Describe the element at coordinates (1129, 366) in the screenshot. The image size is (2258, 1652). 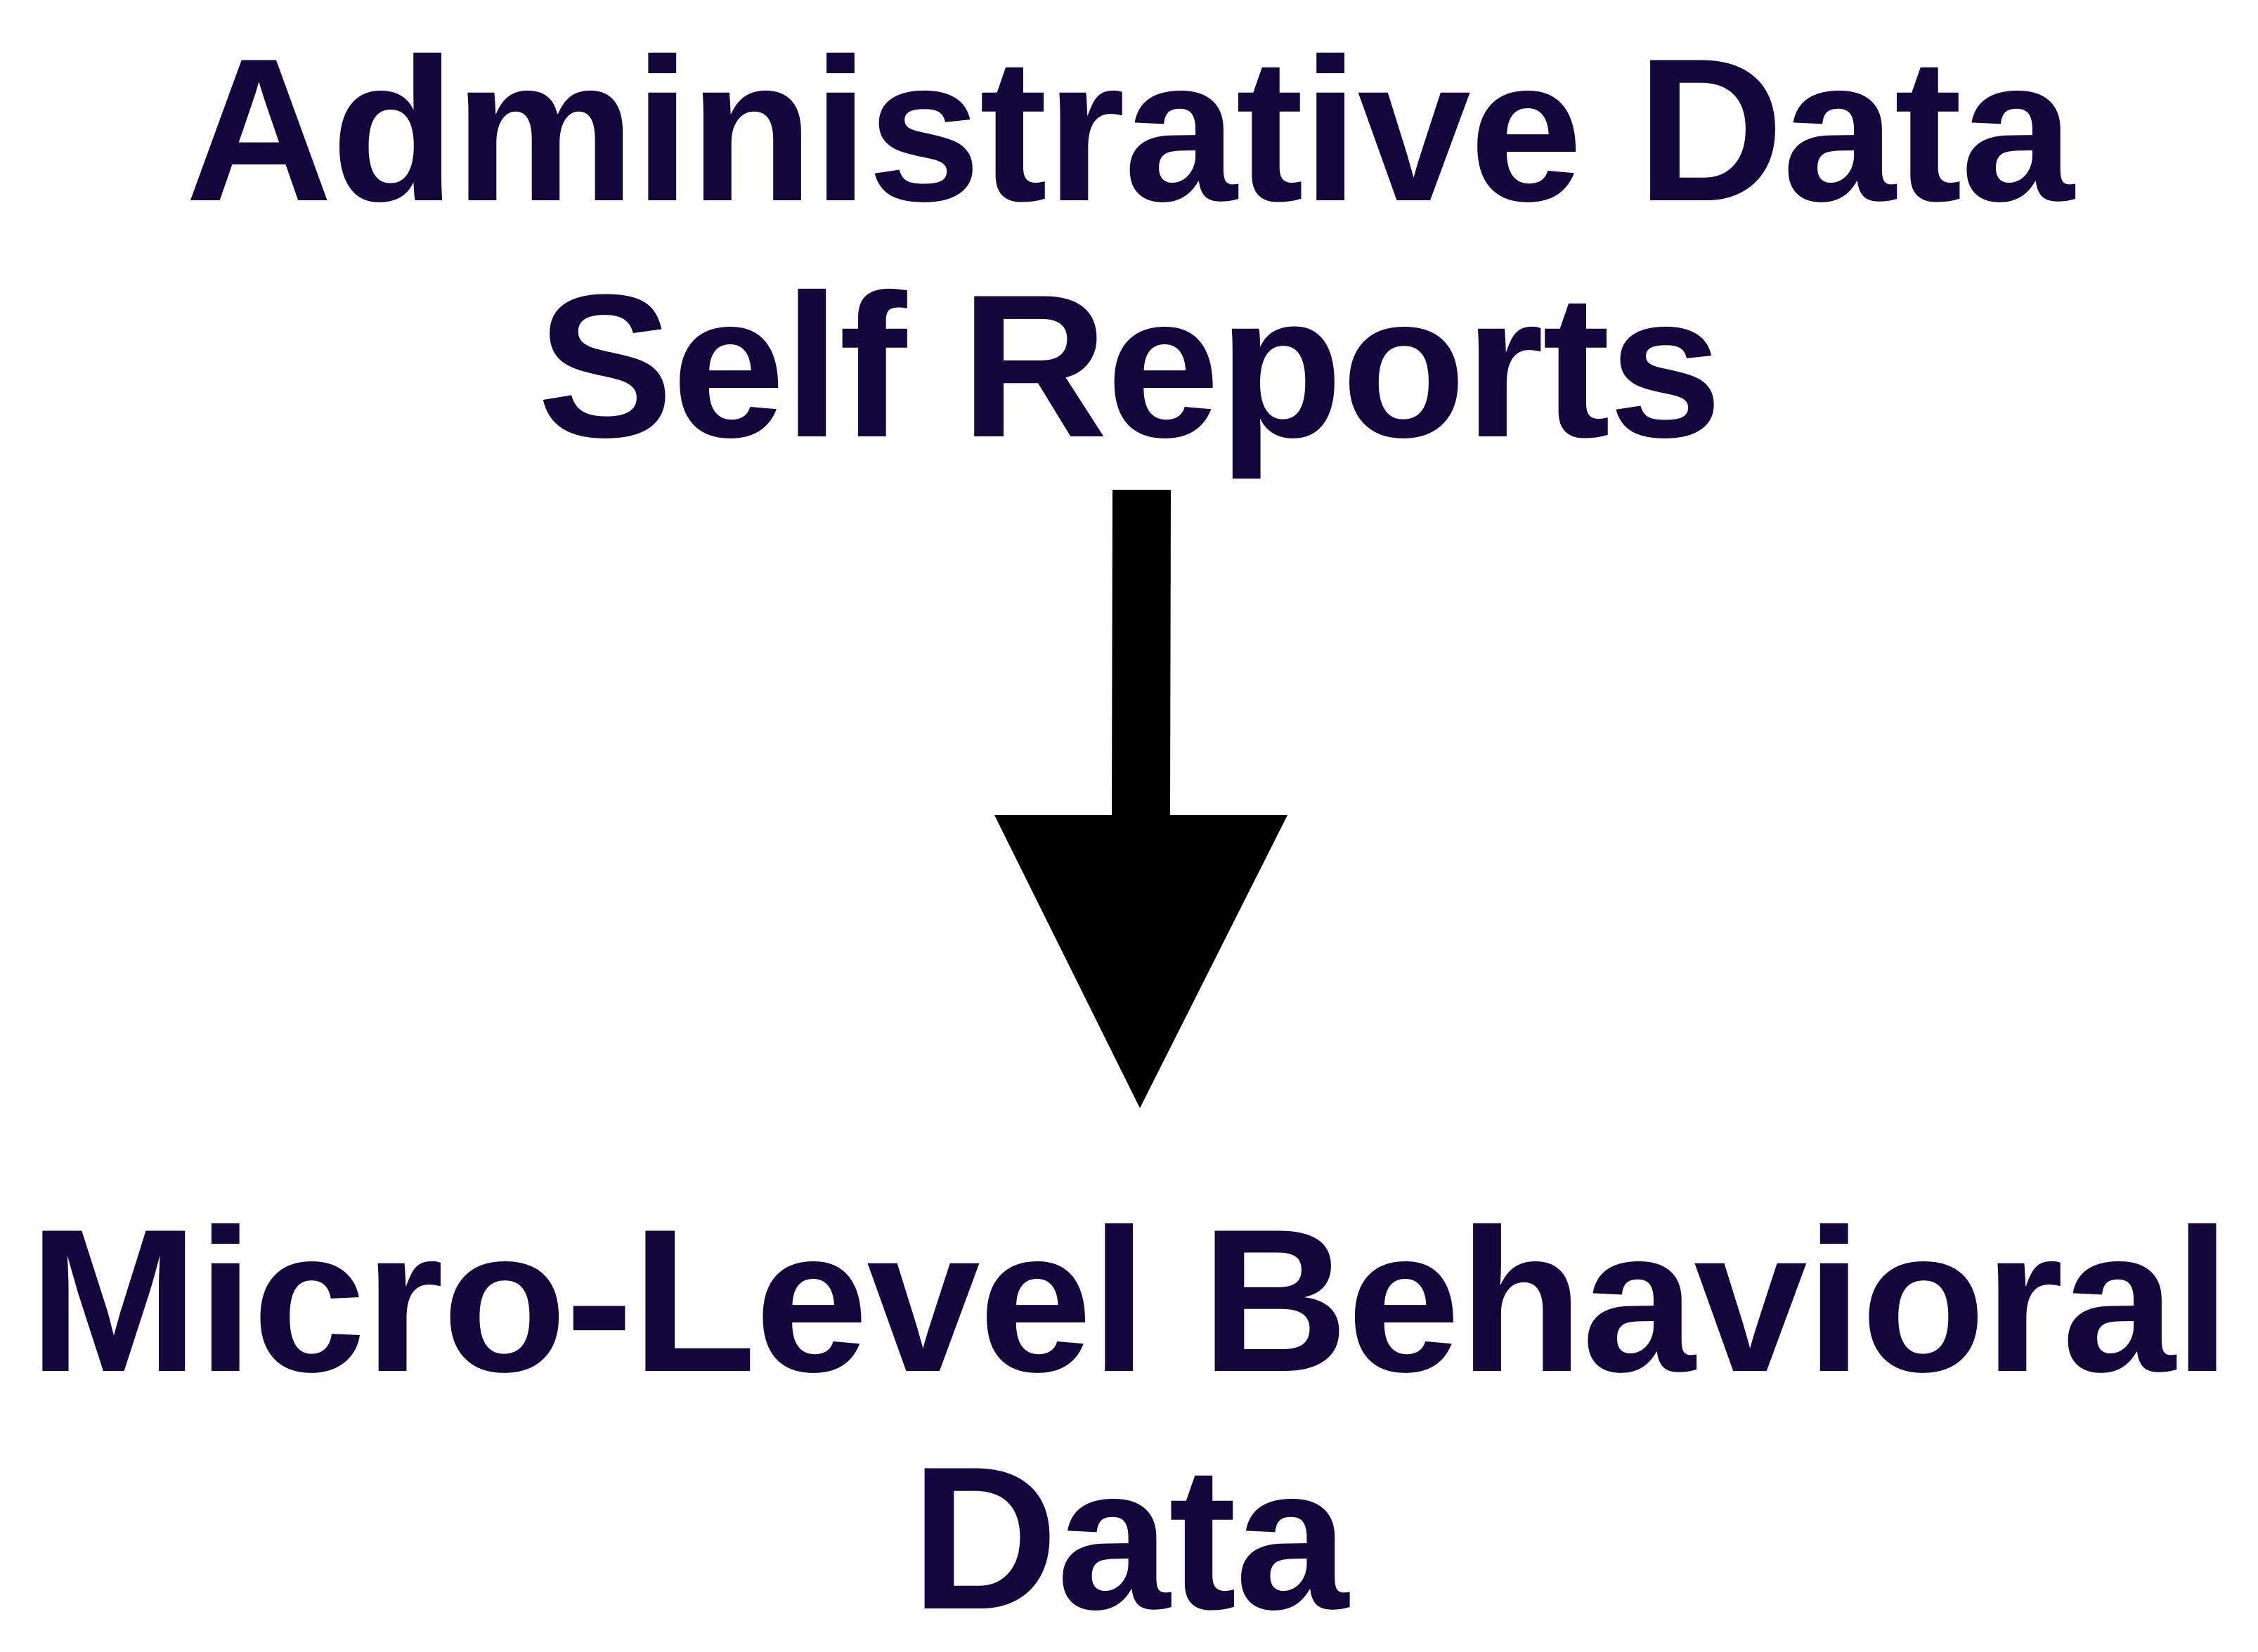
I see `source-label-self-reports: Self Reports` at that location.